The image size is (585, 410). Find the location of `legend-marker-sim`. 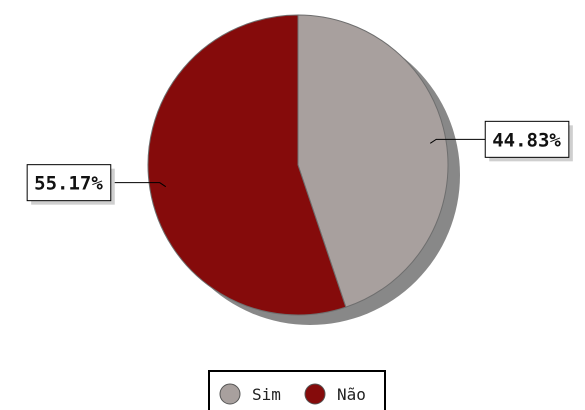

legend-marker-sim is located at coordinates (230, 394).